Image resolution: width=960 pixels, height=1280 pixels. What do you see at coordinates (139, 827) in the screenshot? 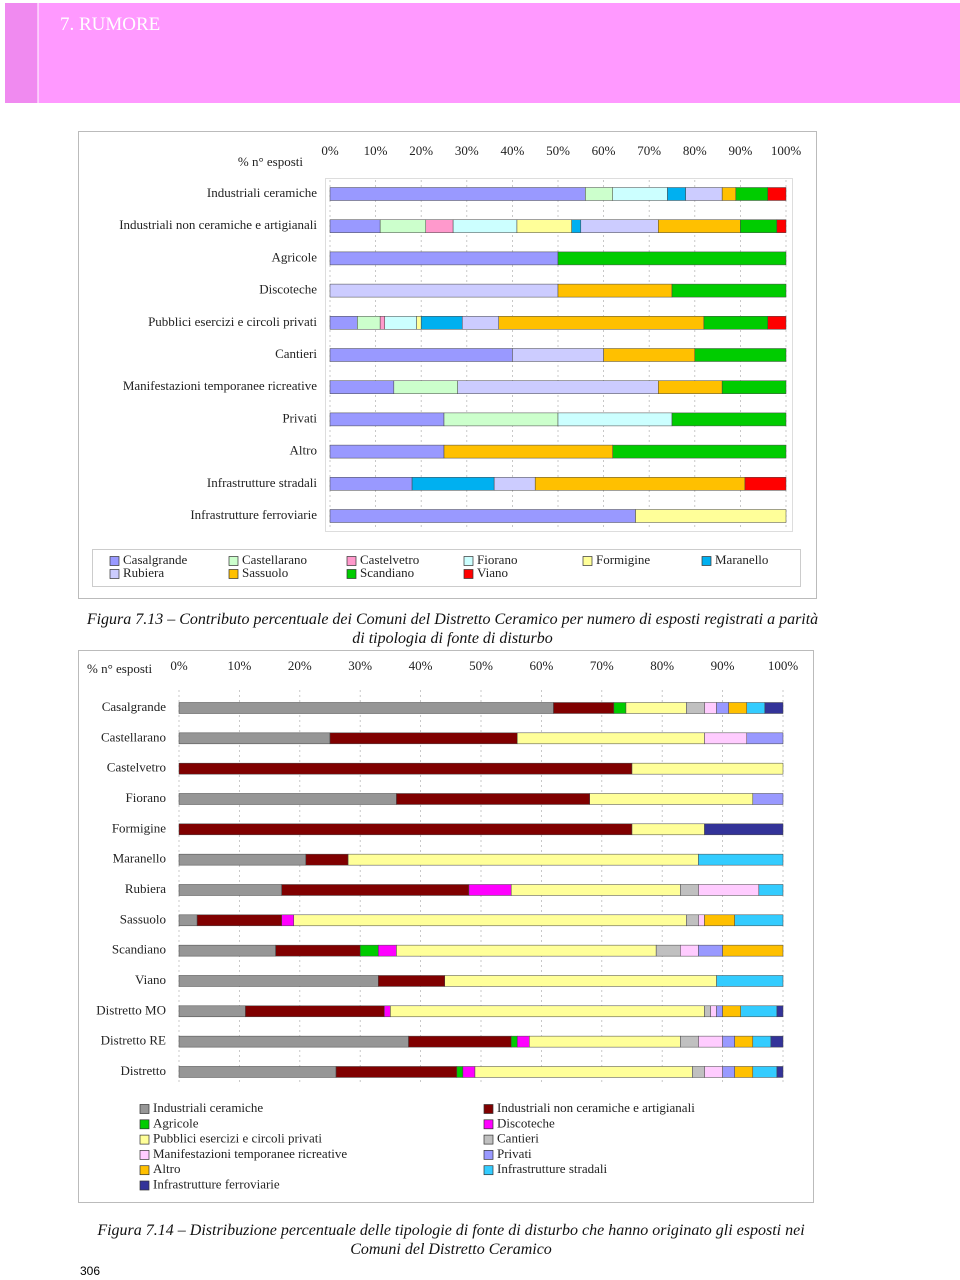
I see `y-tick-label: Formigine` at bounding box center [139, 827].